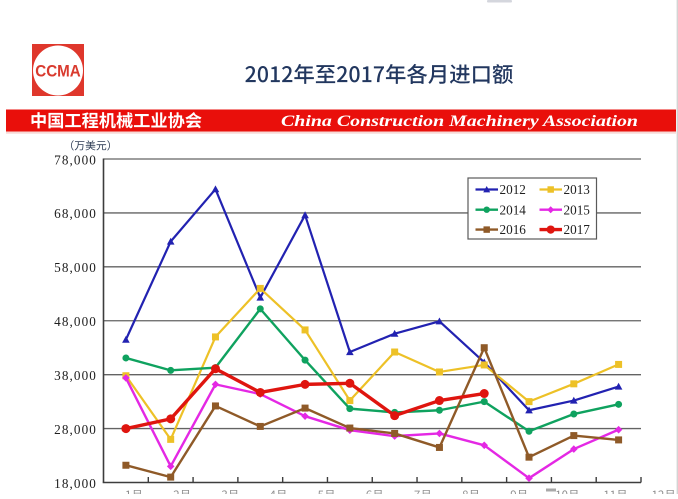 This screenshot has height=499, width=678. Describe the element at coordinates (75, 159) in the screenshot. I see `svg-text: 78,000` at that location.